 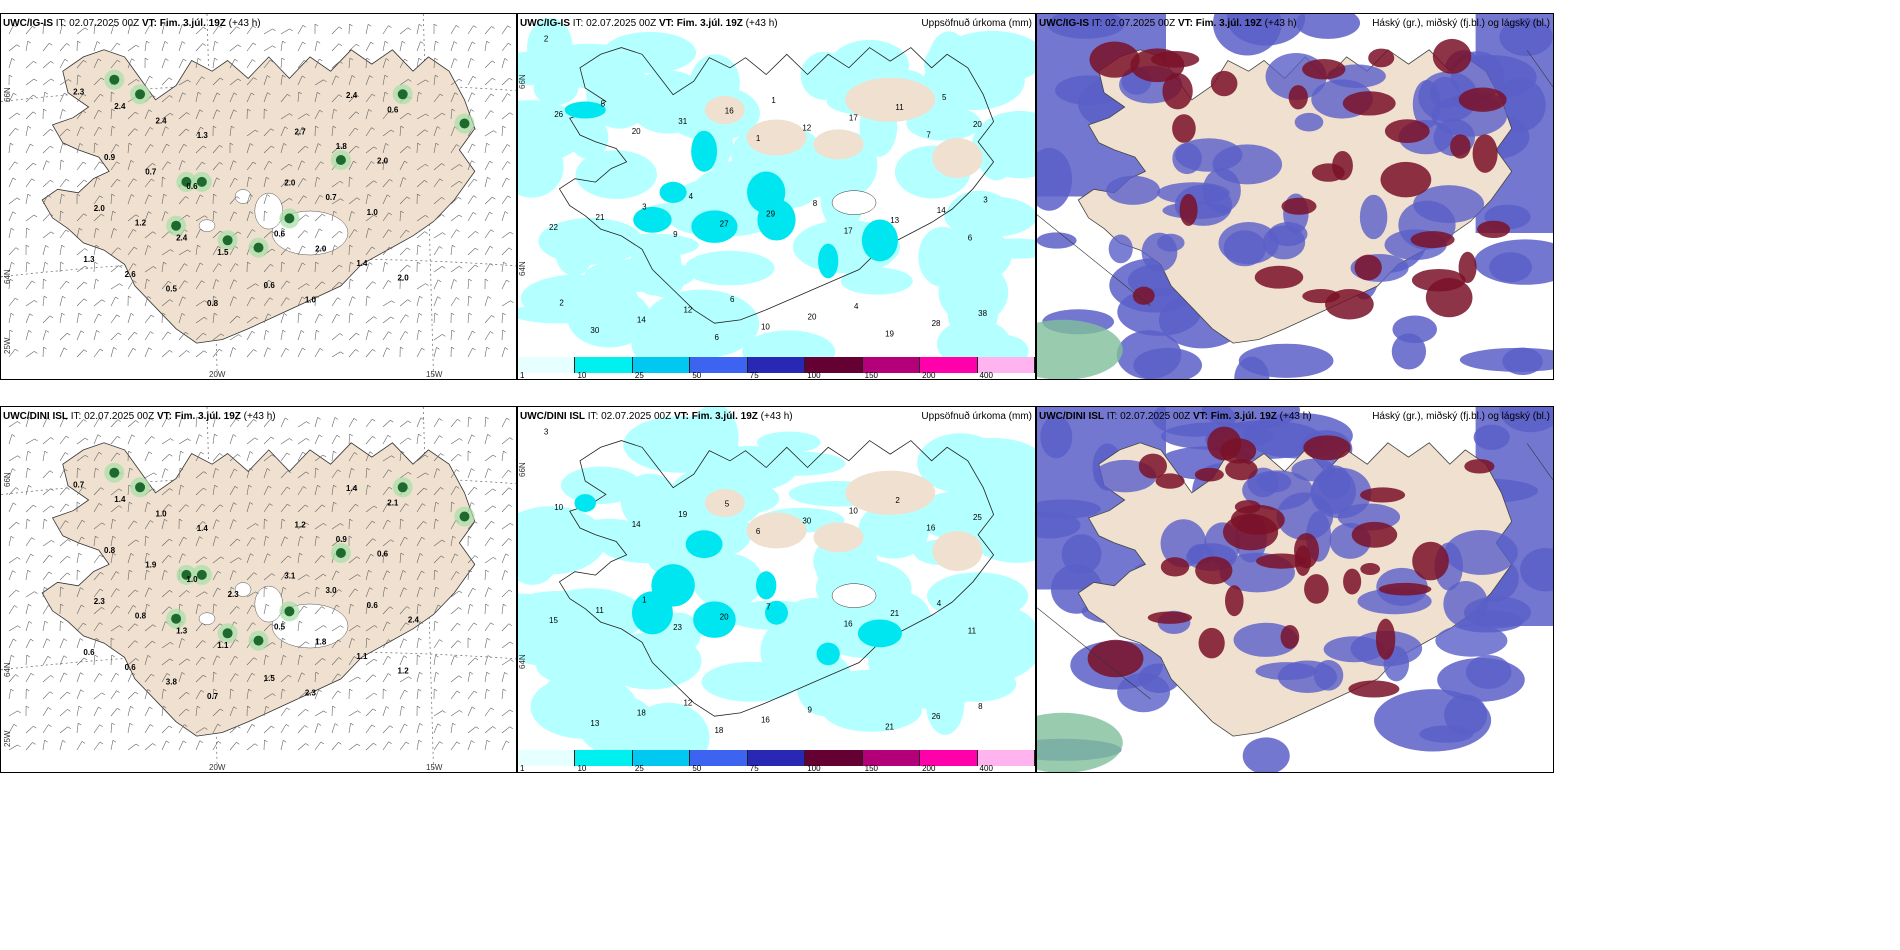 What do you see at coordinates (1295, 589) in the screenshot?
I see `map-canvas` at bounding box center [1295, 589].